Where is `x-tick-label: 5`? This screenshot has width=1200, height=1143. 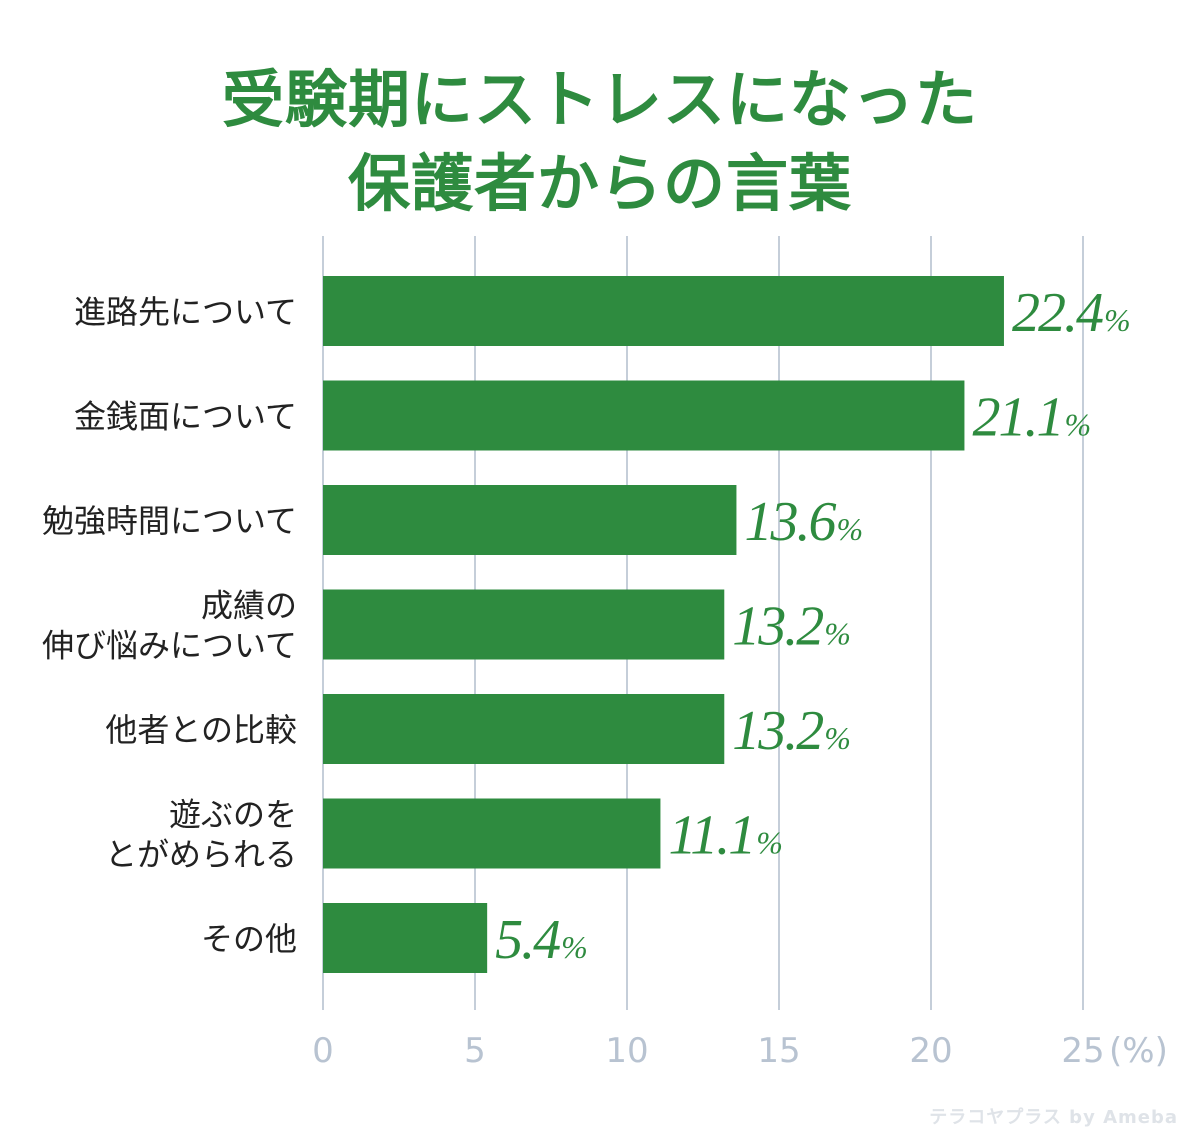 x-tick-label: 5 is located at coordinates (475, 1051).